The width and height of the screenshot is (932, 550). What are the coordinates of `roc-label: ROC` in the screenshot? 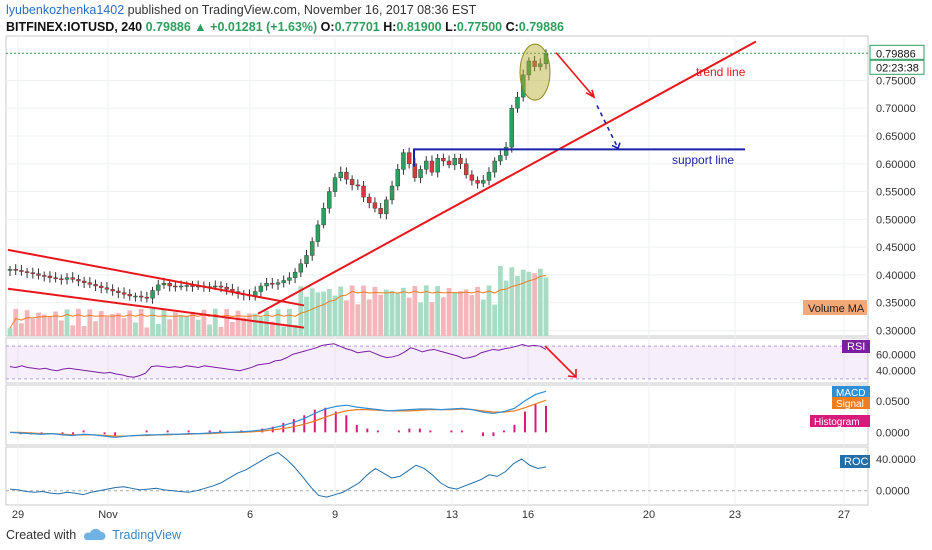 It's located at (856, 462).